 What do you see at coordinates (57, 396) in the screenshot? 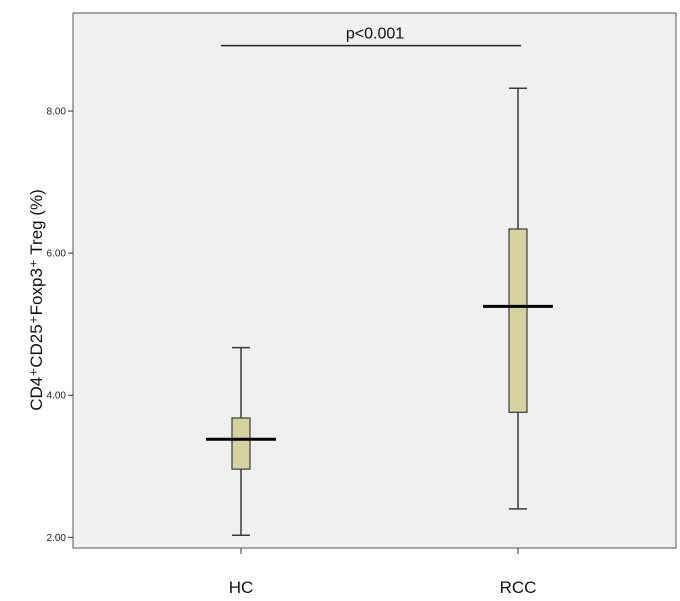
I see `y-tick-label: 4.00` at bounding box center [57, 396].